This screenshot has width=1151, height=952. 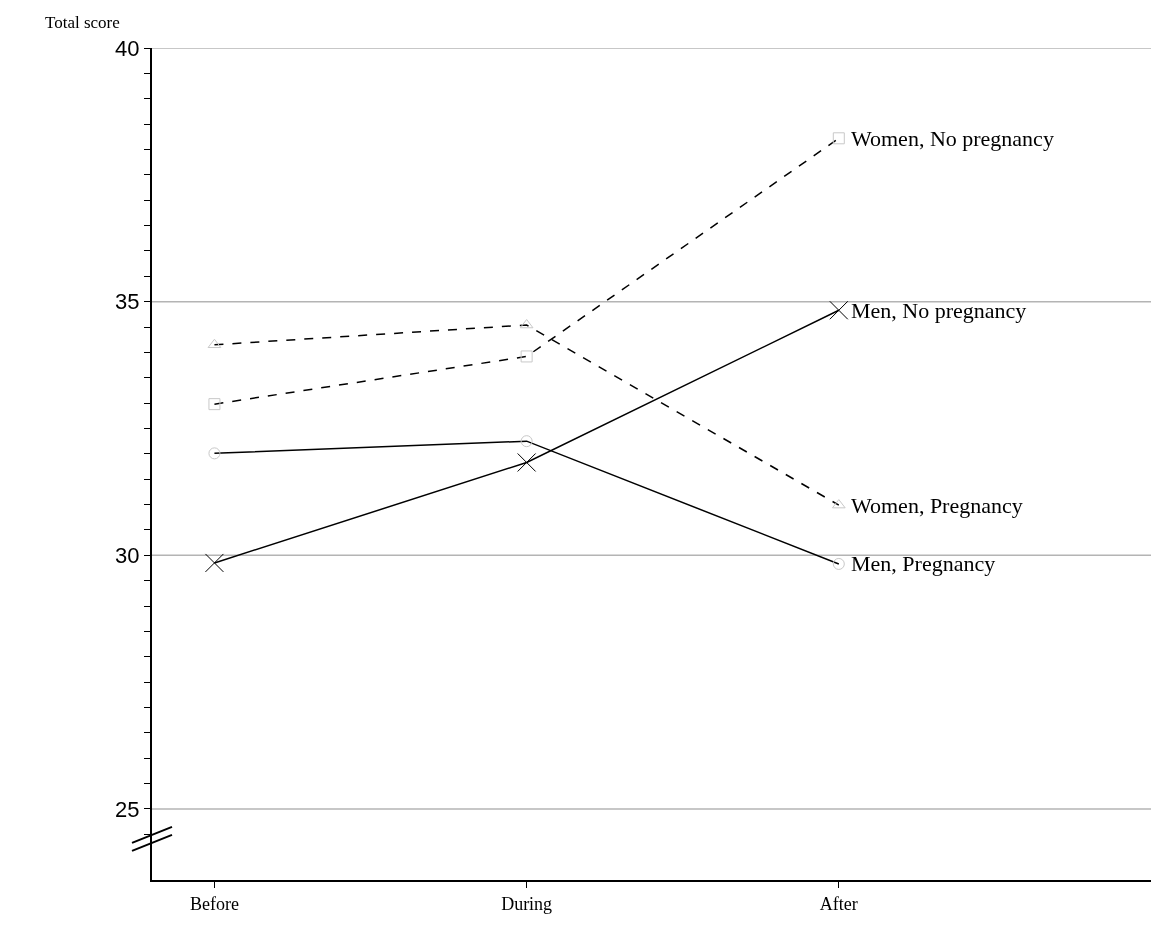 I want to click on series-label: Women, No pregnancy, so click(x=952, y=138).